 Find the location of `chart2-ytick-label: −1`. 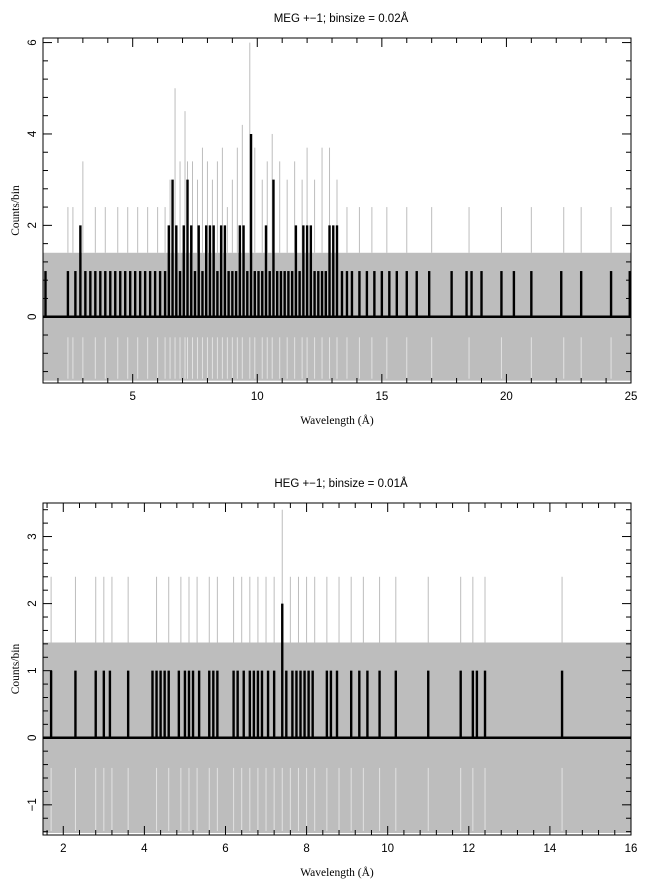

chart2-ytick-label: −1 is located at coordinates (33, 804).